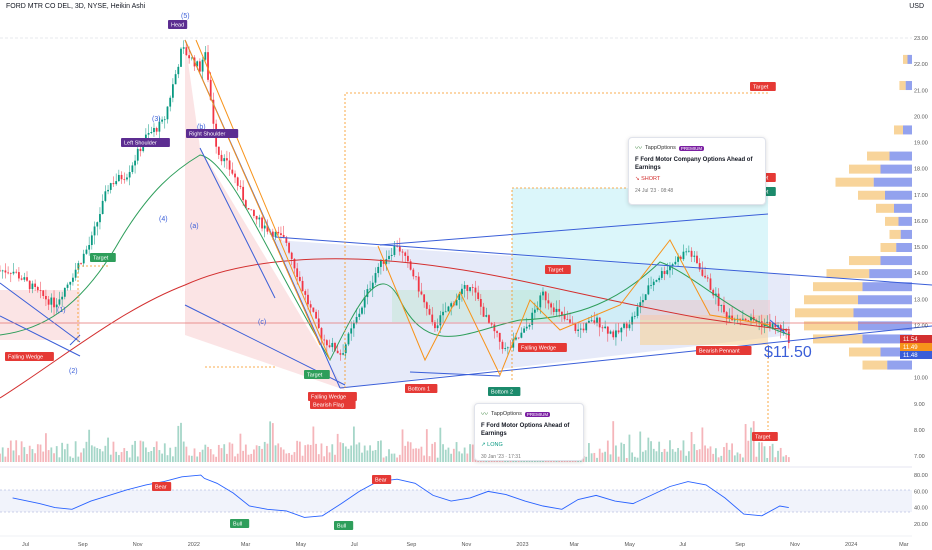  I want to click on price-tick: 7.00, so click(919, 457).